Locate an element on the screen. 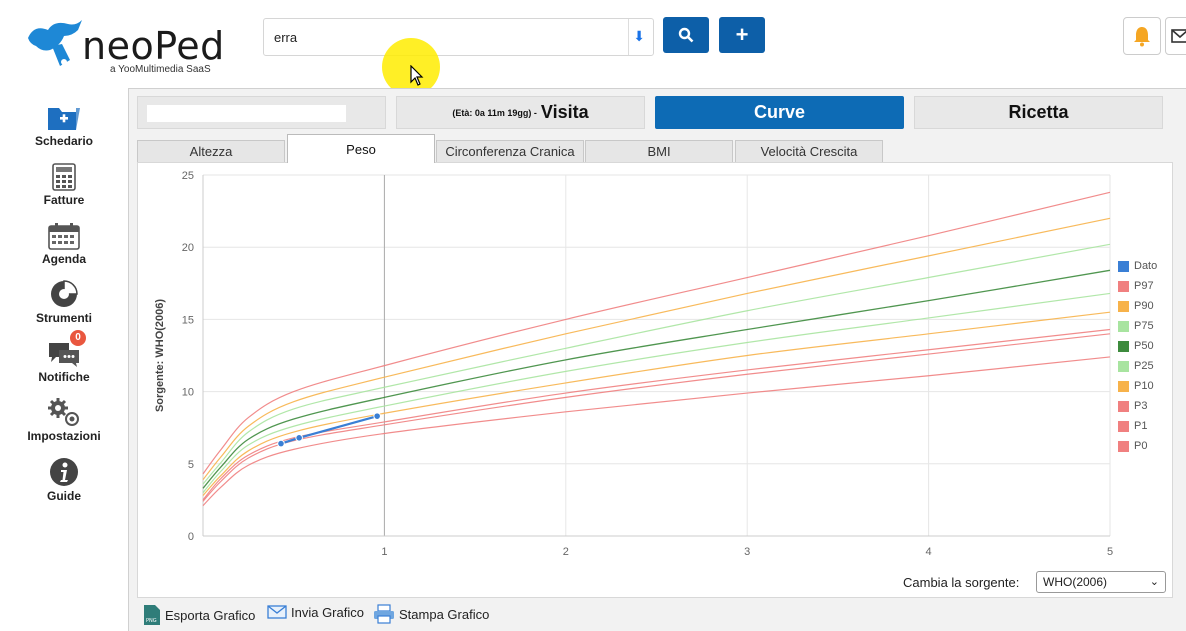 This screenshot has height=631, width=1186. tab-curve-label: Curve is located at coordinates (779, 112).